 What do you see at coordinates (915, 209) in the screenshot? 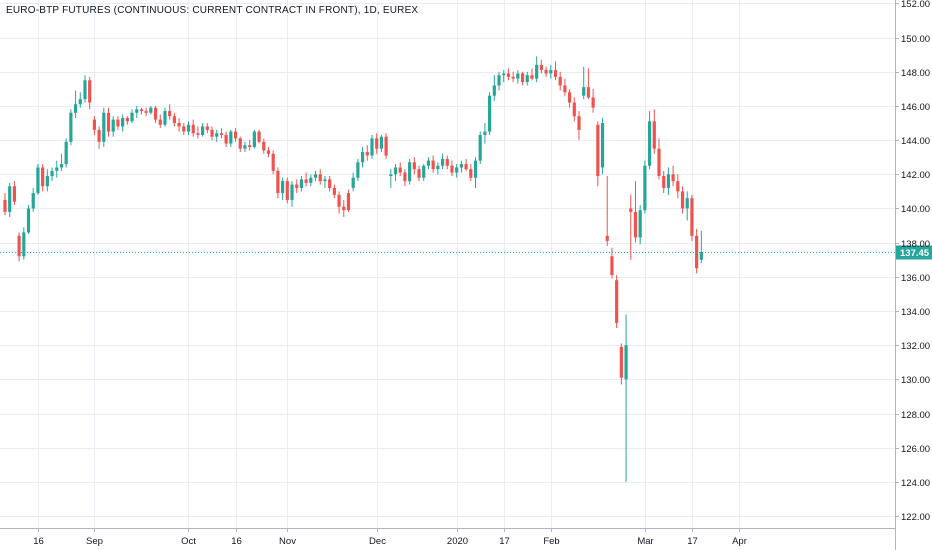
I see `y-tick-label: 140.00` at bounding box center [915, 209].